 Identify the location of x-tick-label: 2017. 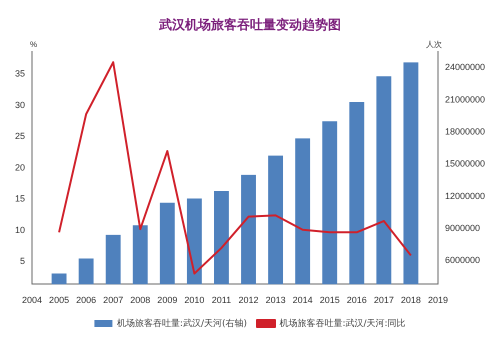
(384, 300).